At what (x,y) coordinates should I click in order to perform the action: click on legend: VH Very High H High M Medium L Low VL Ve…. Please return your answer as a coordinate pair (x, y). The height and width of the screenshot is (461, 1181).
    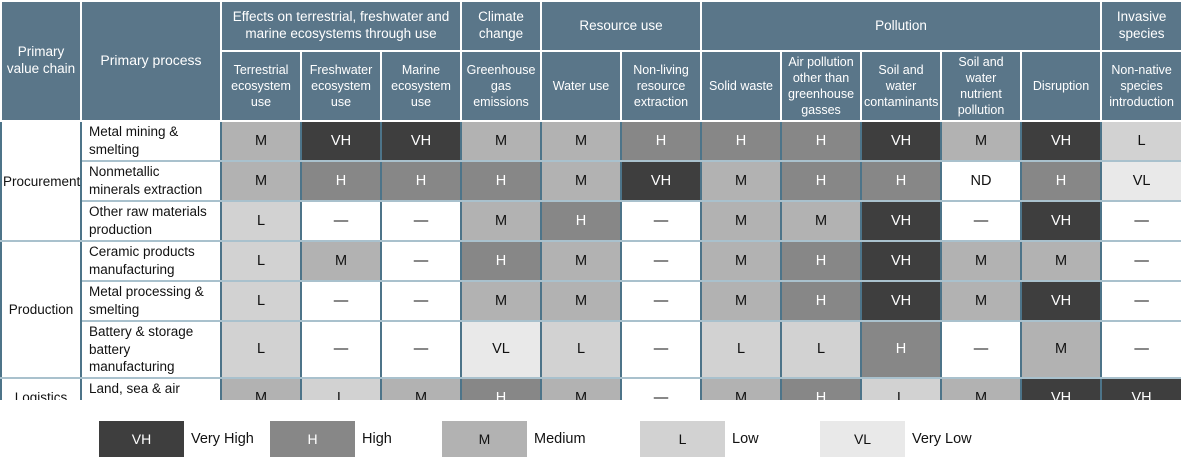
    Looking at the image, I should click on (590, 430).